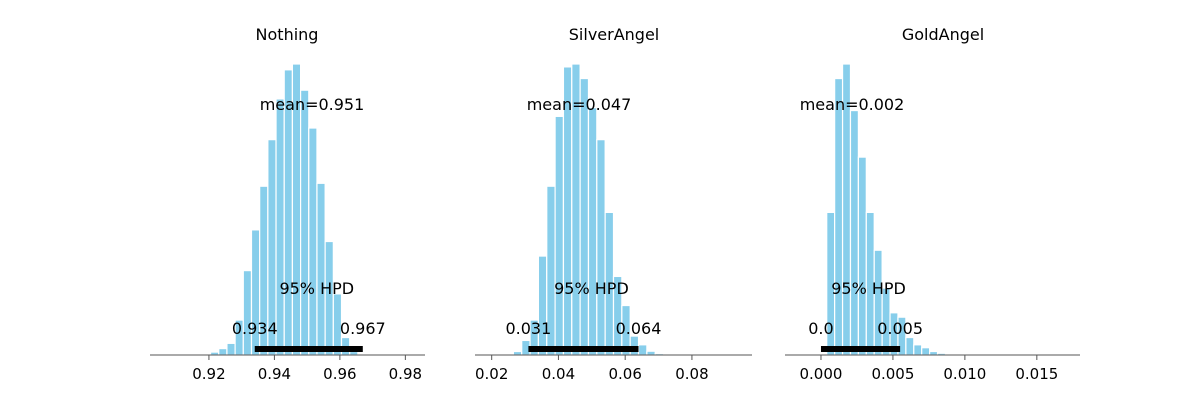 This screenshot has height=400, width=1200. Describe the element at coordinates (558, 374) in the screenshot. I see `x-tick-label: 0.04` at that location.